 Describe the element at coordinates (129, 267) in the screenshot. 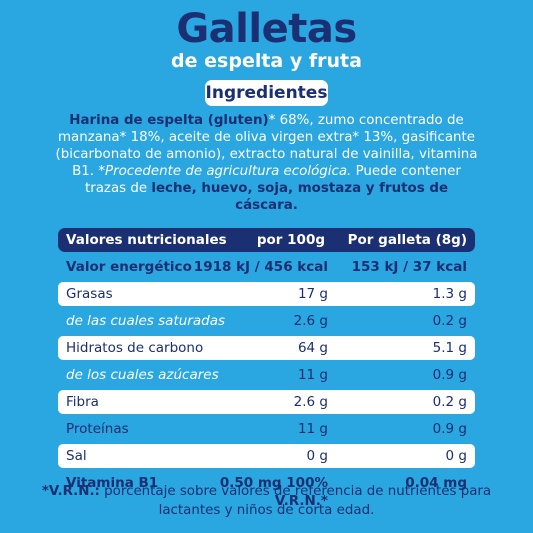

I see `row-label: Valor energético` at that location.